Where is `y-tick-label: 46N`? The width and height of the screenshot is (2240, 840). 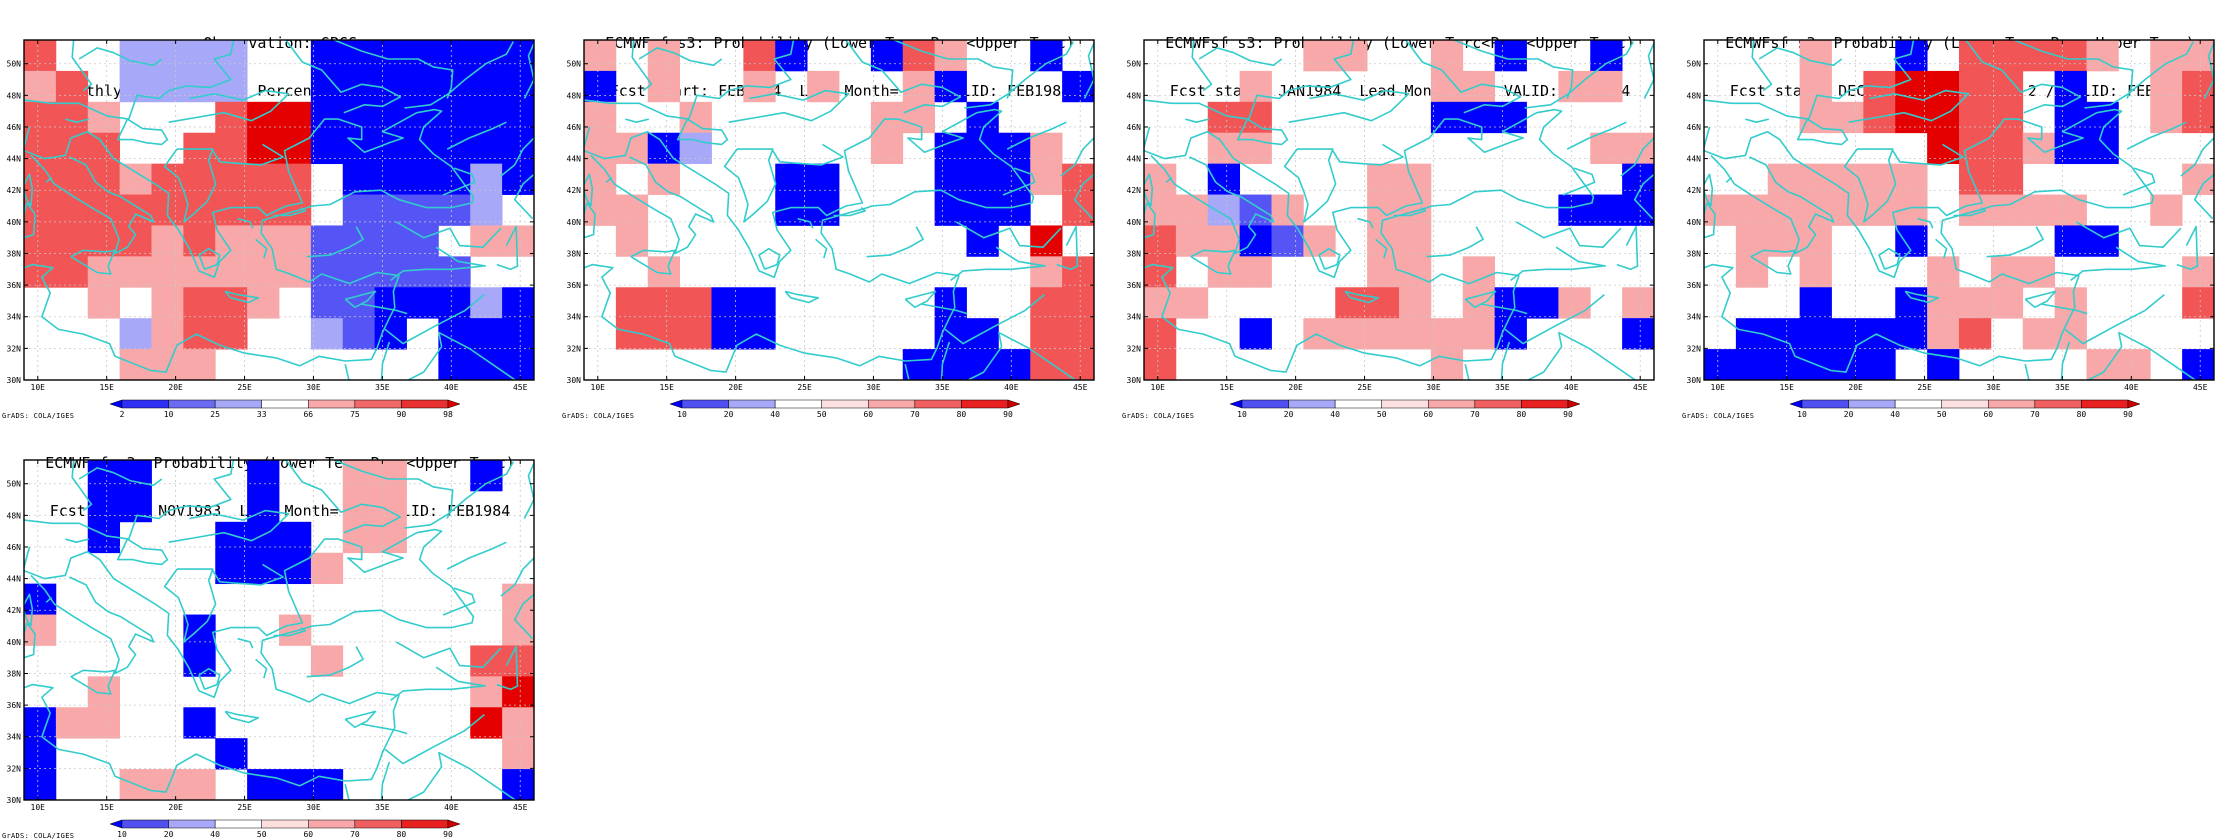
y-tick-label: 46N is located at coordinates (1694, 127).